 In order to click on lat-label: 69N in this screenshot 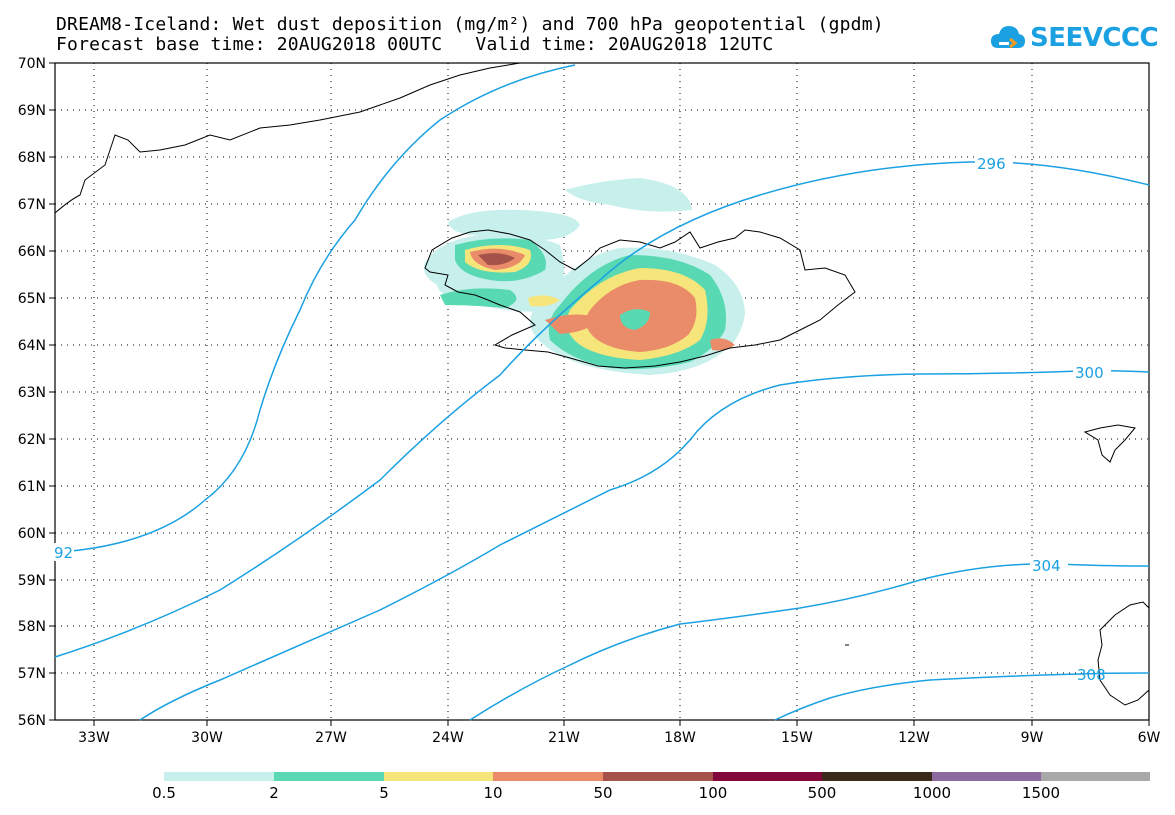, I will do `click(32, 111)`.